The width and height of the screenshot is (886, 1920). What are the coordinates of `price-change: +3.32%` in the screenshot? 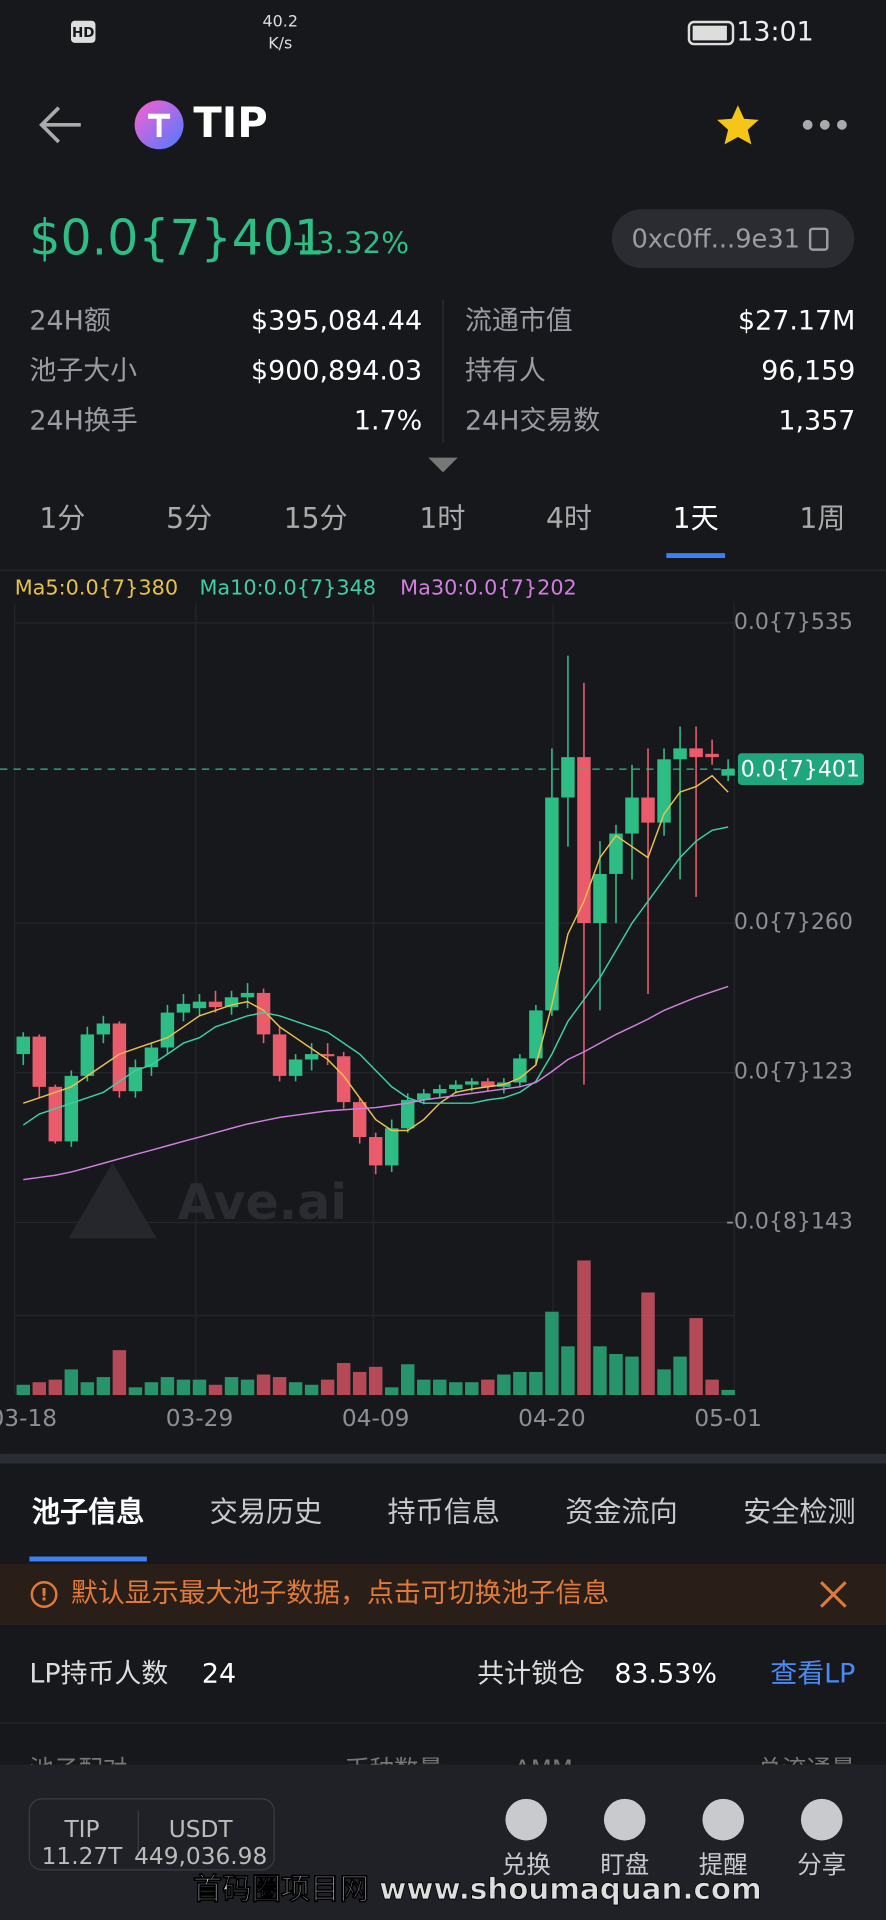 It's located at (350, 243).